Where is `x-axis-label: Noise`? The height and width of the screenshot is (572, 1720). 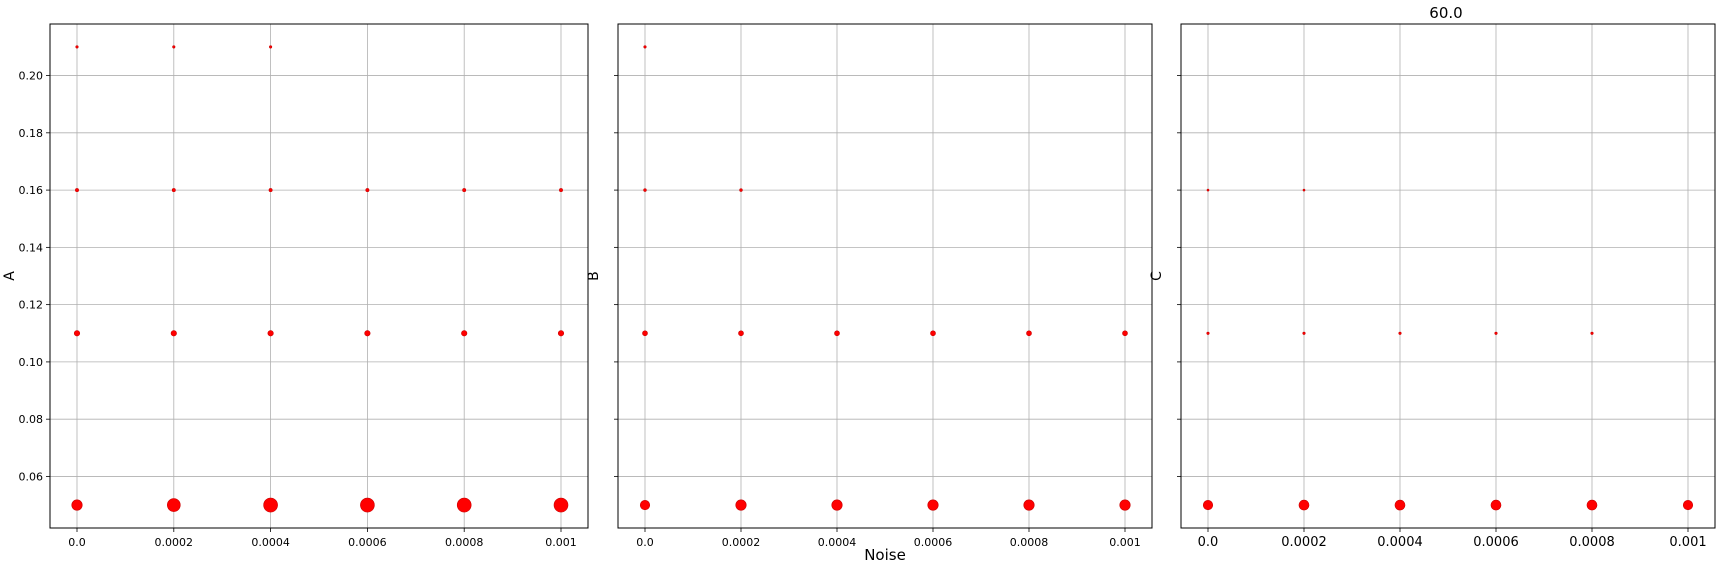 x-axis-label: Noise is located at coordinates (885, 555).